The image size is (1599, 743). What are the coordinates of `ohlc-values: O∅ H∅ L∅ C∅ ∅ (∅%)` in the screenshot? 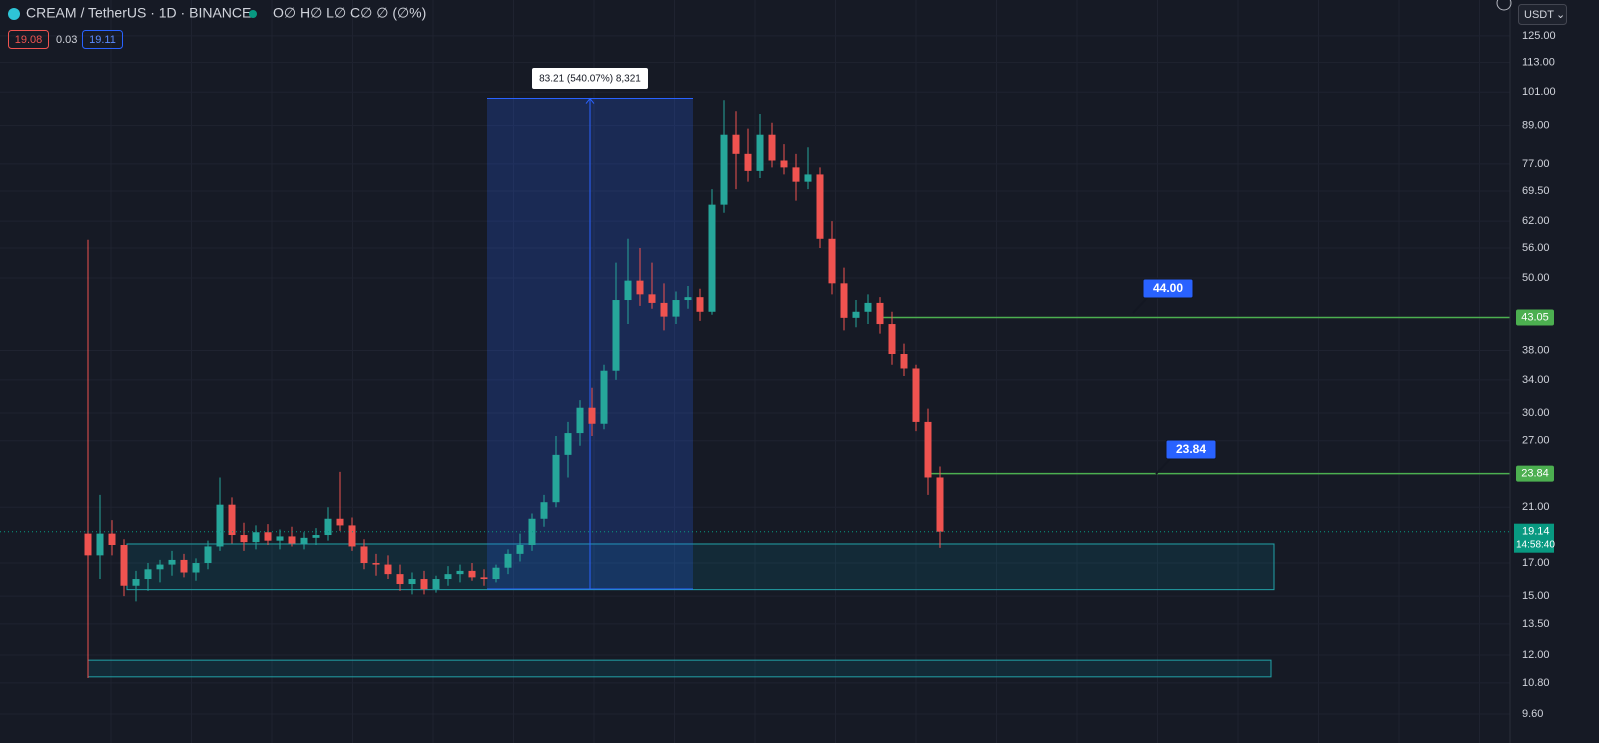 It's located at (349, 13).